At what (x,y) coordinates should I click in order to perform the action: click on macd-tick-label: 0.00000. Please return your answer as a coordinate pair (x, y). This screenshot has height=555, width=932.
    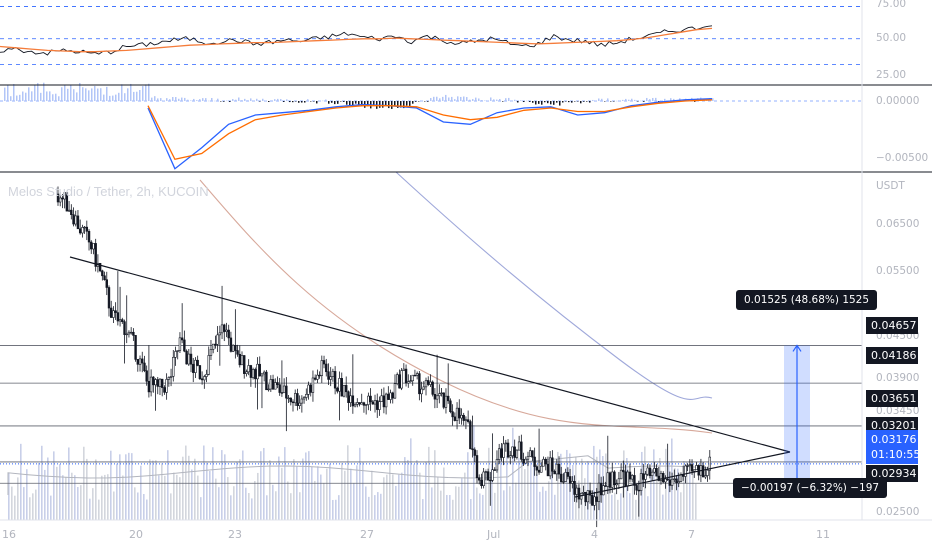
    Looking at the image, I should click on (898, 101).